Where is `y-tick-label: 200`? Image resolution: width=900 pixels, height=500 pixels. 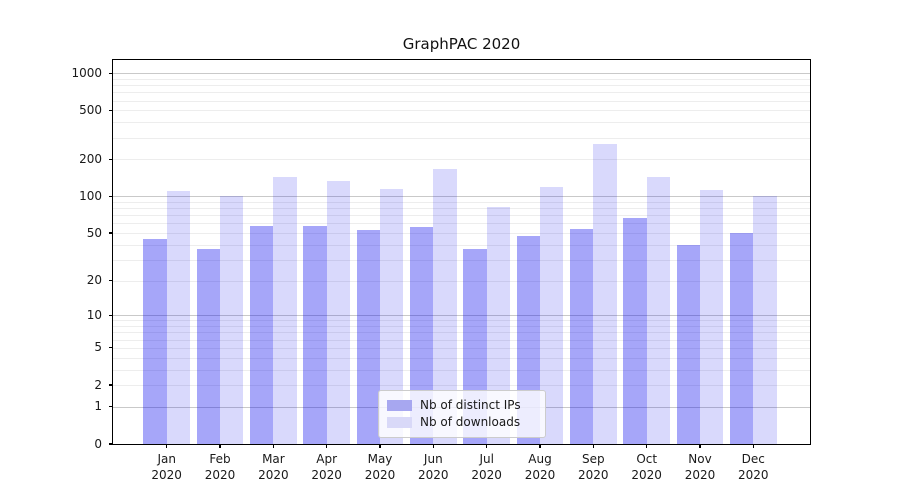 y-tick-label: 200 is located at coordinates (90, 158).